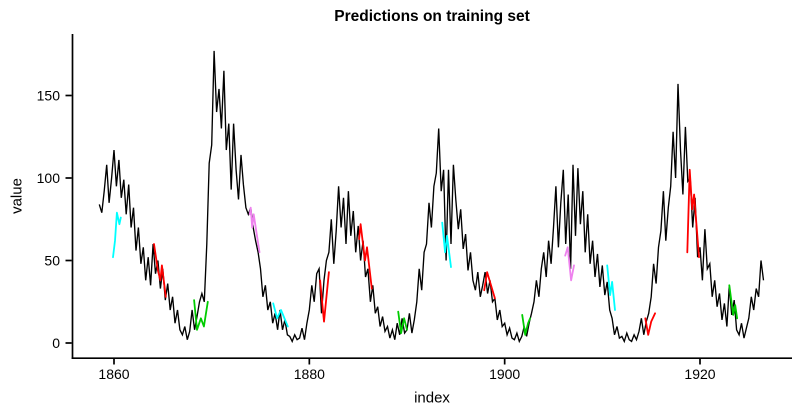 The image size is (800, 416). I want to click on chart-title: Predictions on training set, so click(432, 16).